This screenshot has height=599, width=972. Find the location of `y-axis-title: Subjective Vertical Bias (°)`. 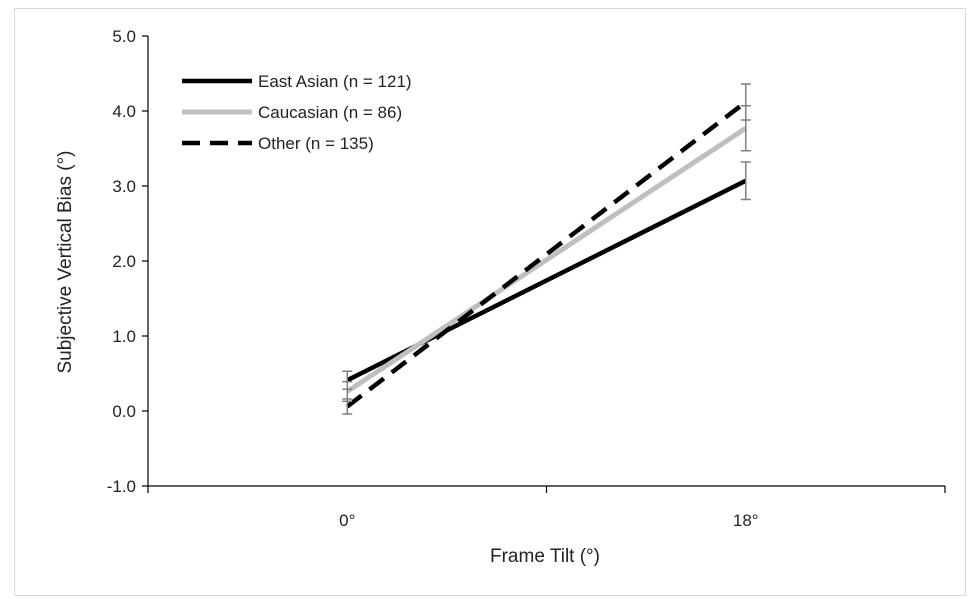

y-axis-title: Subjective Vertical Bias (°) is located at coordinates (65, 261).